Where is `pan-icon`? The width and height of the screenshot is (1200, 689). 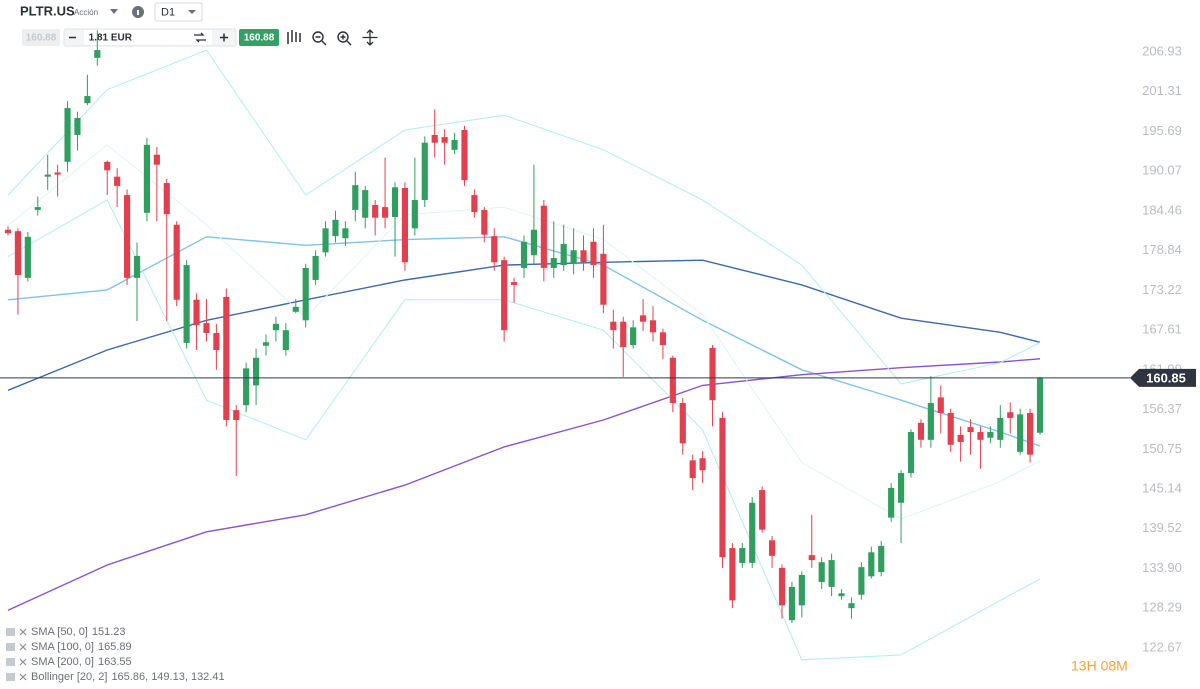 pan-icon is located at coordinates (370, 37).